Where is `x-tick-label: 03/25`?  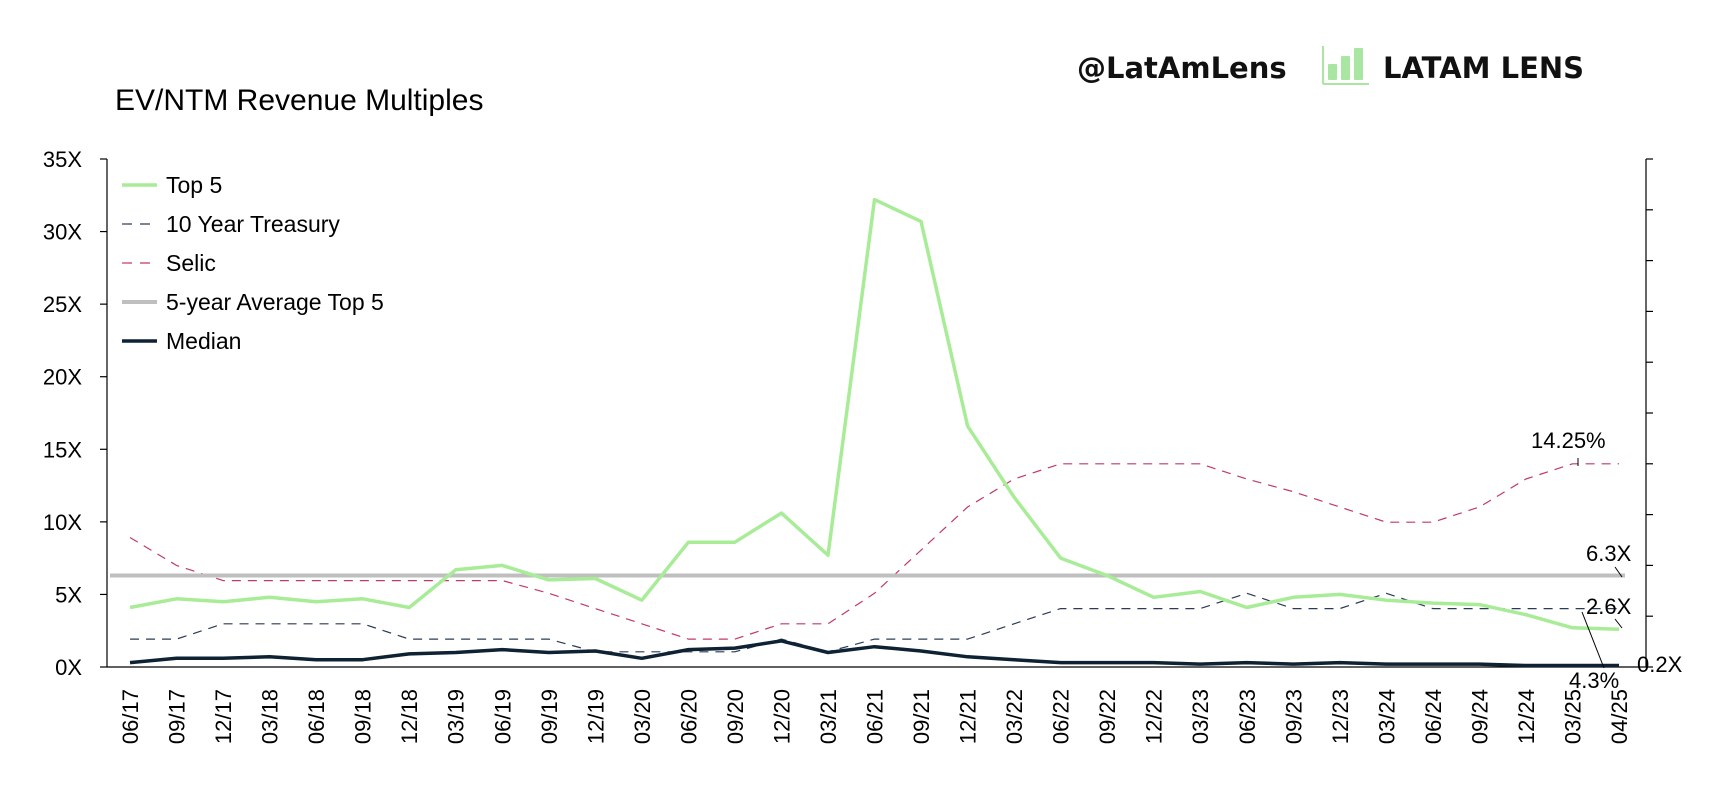 x-tick-label: 03/25 is located at coordinates (1572, 716).